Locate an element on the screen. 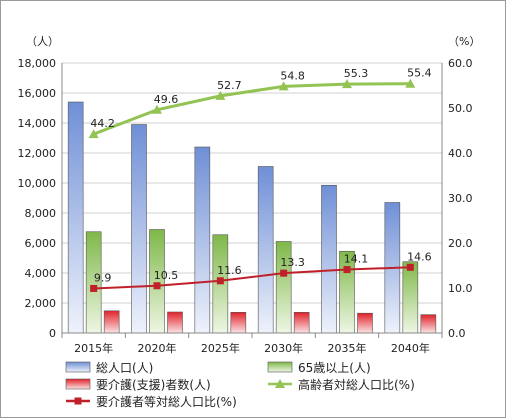 The width and height of the screenshot is (506, 418). legend-label: 総人口(人) is located at coordinates (124, 368).